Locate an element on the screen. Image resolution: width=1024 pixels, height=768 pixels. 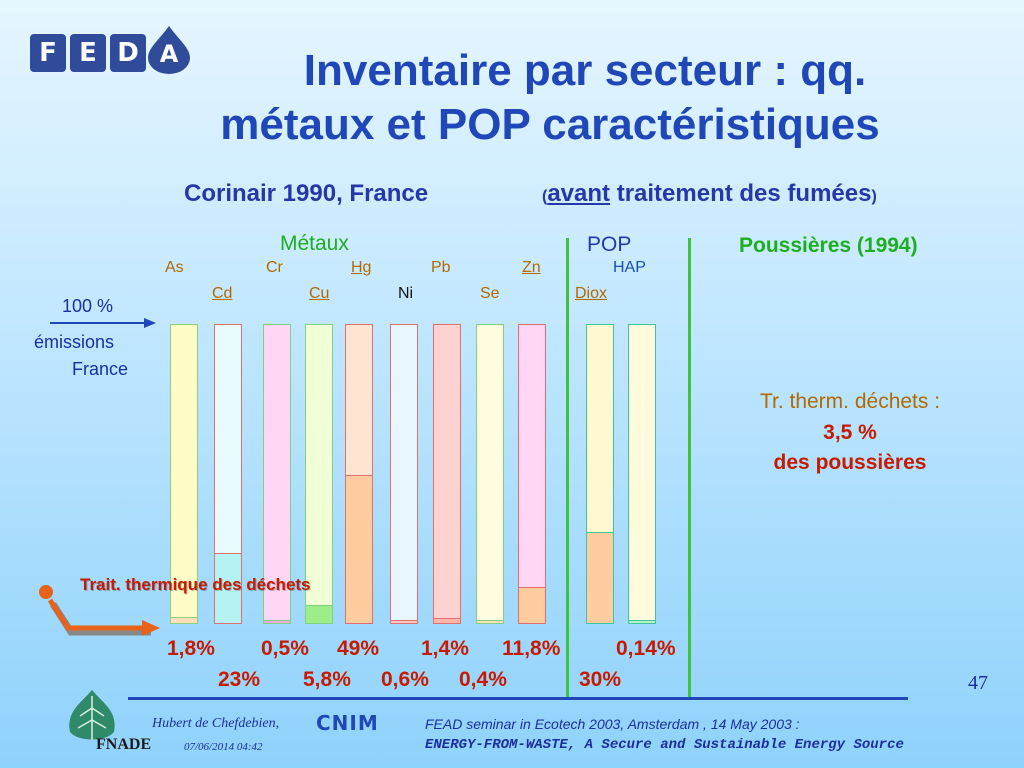
fnade-logo: FNADE is located at coordinates (124, 744).